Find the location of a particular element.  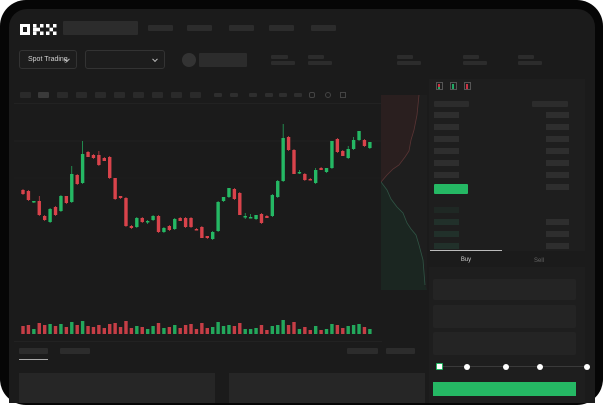

buy-submit-button is located at coordinates (504, 389).